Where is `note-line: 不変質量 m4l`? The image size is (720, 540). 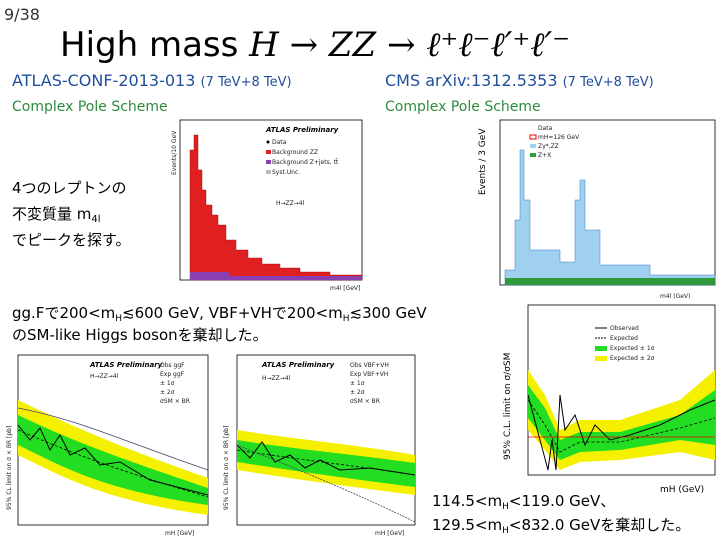
note-line: 不変質量 m4l is located at coordinates (56, 215).